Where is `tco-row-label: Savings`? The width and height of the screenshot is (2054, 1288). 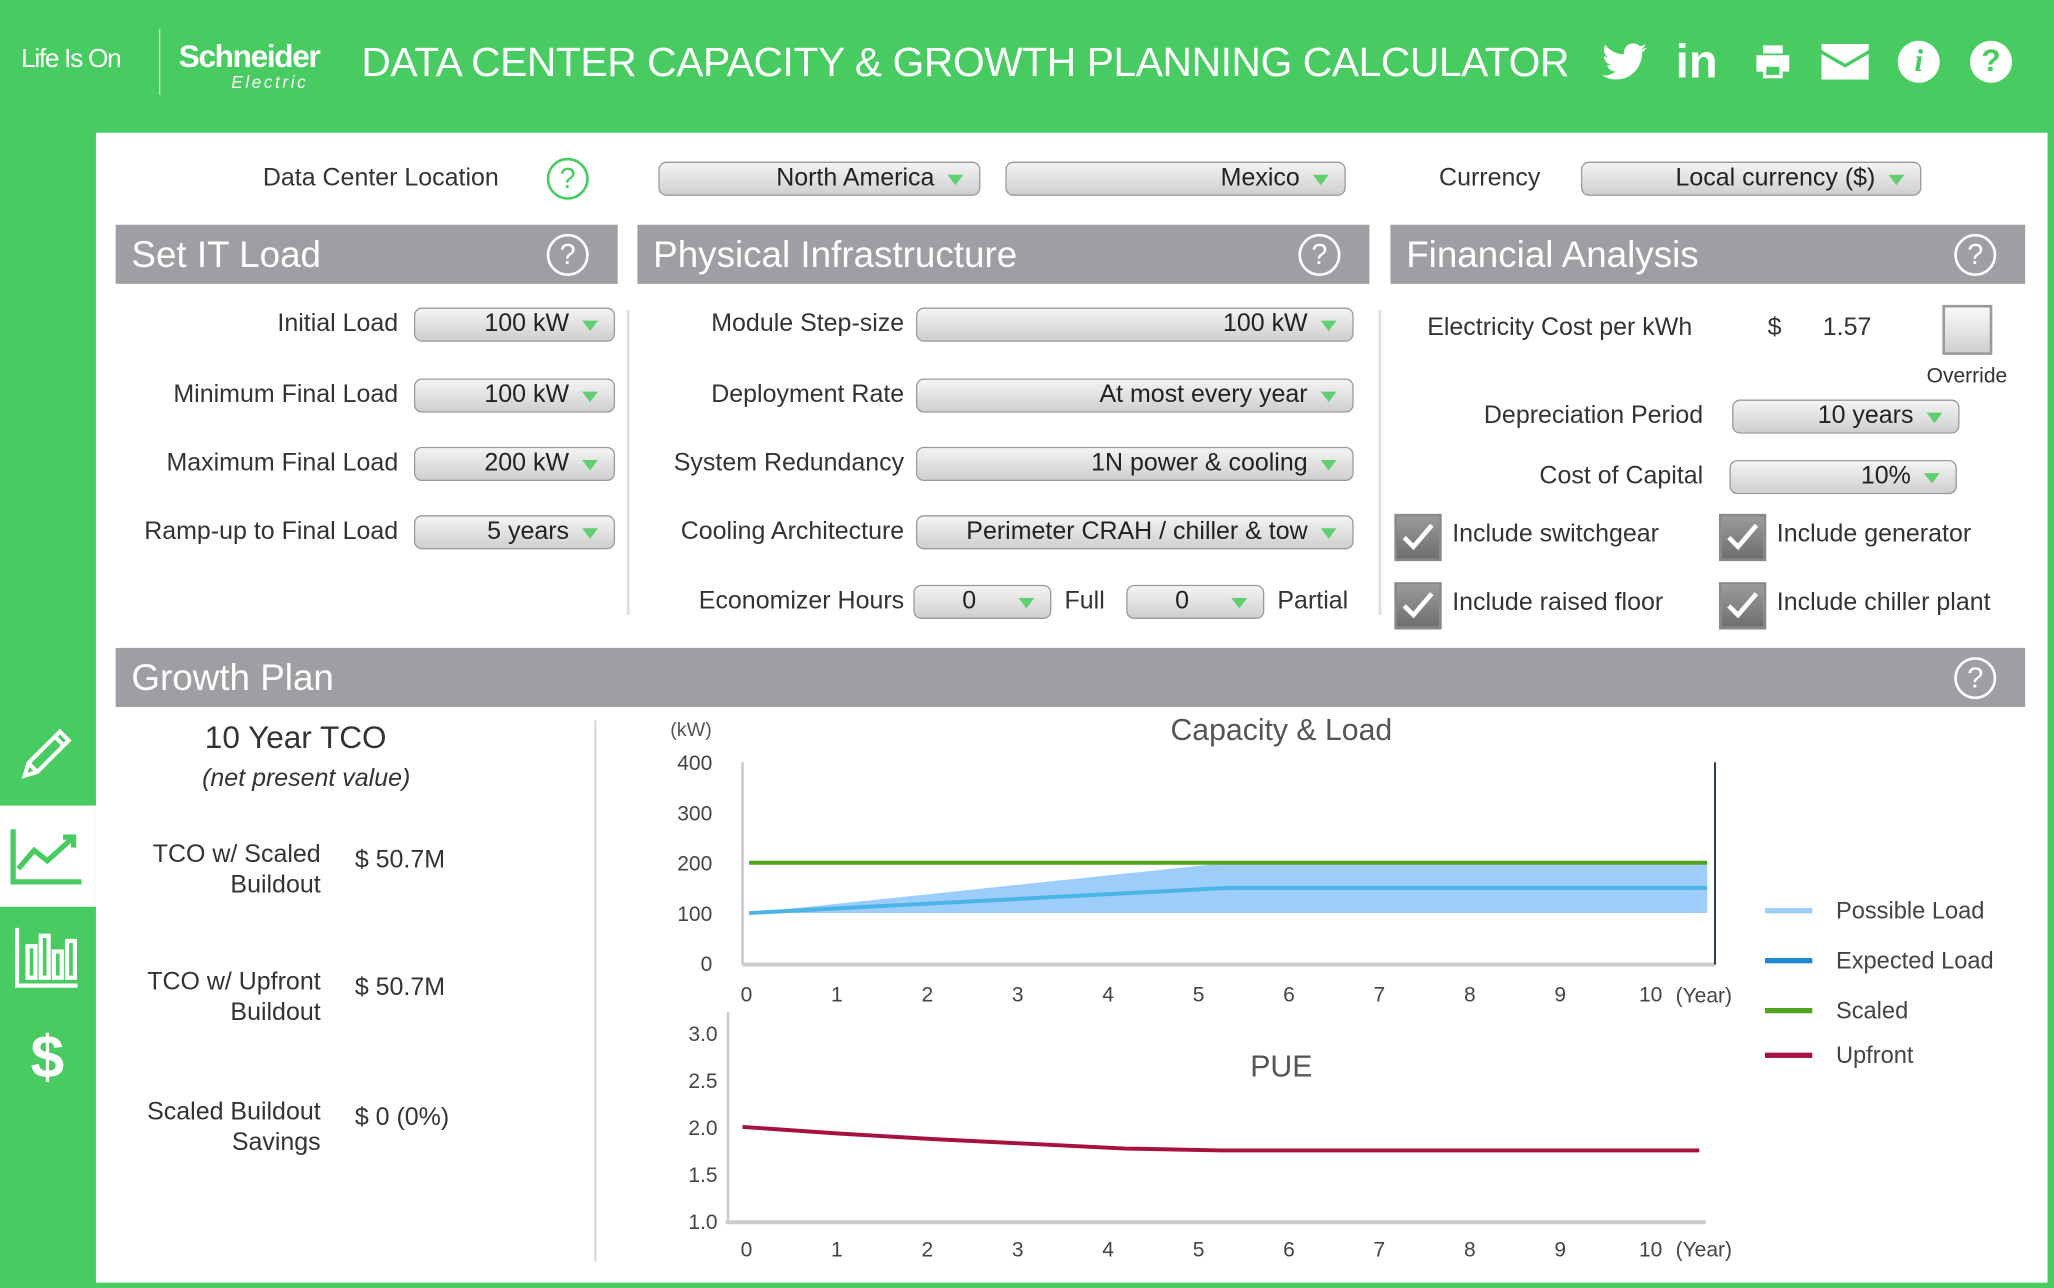 tco-row-label: Savings is located at coordinates (276, 1142).